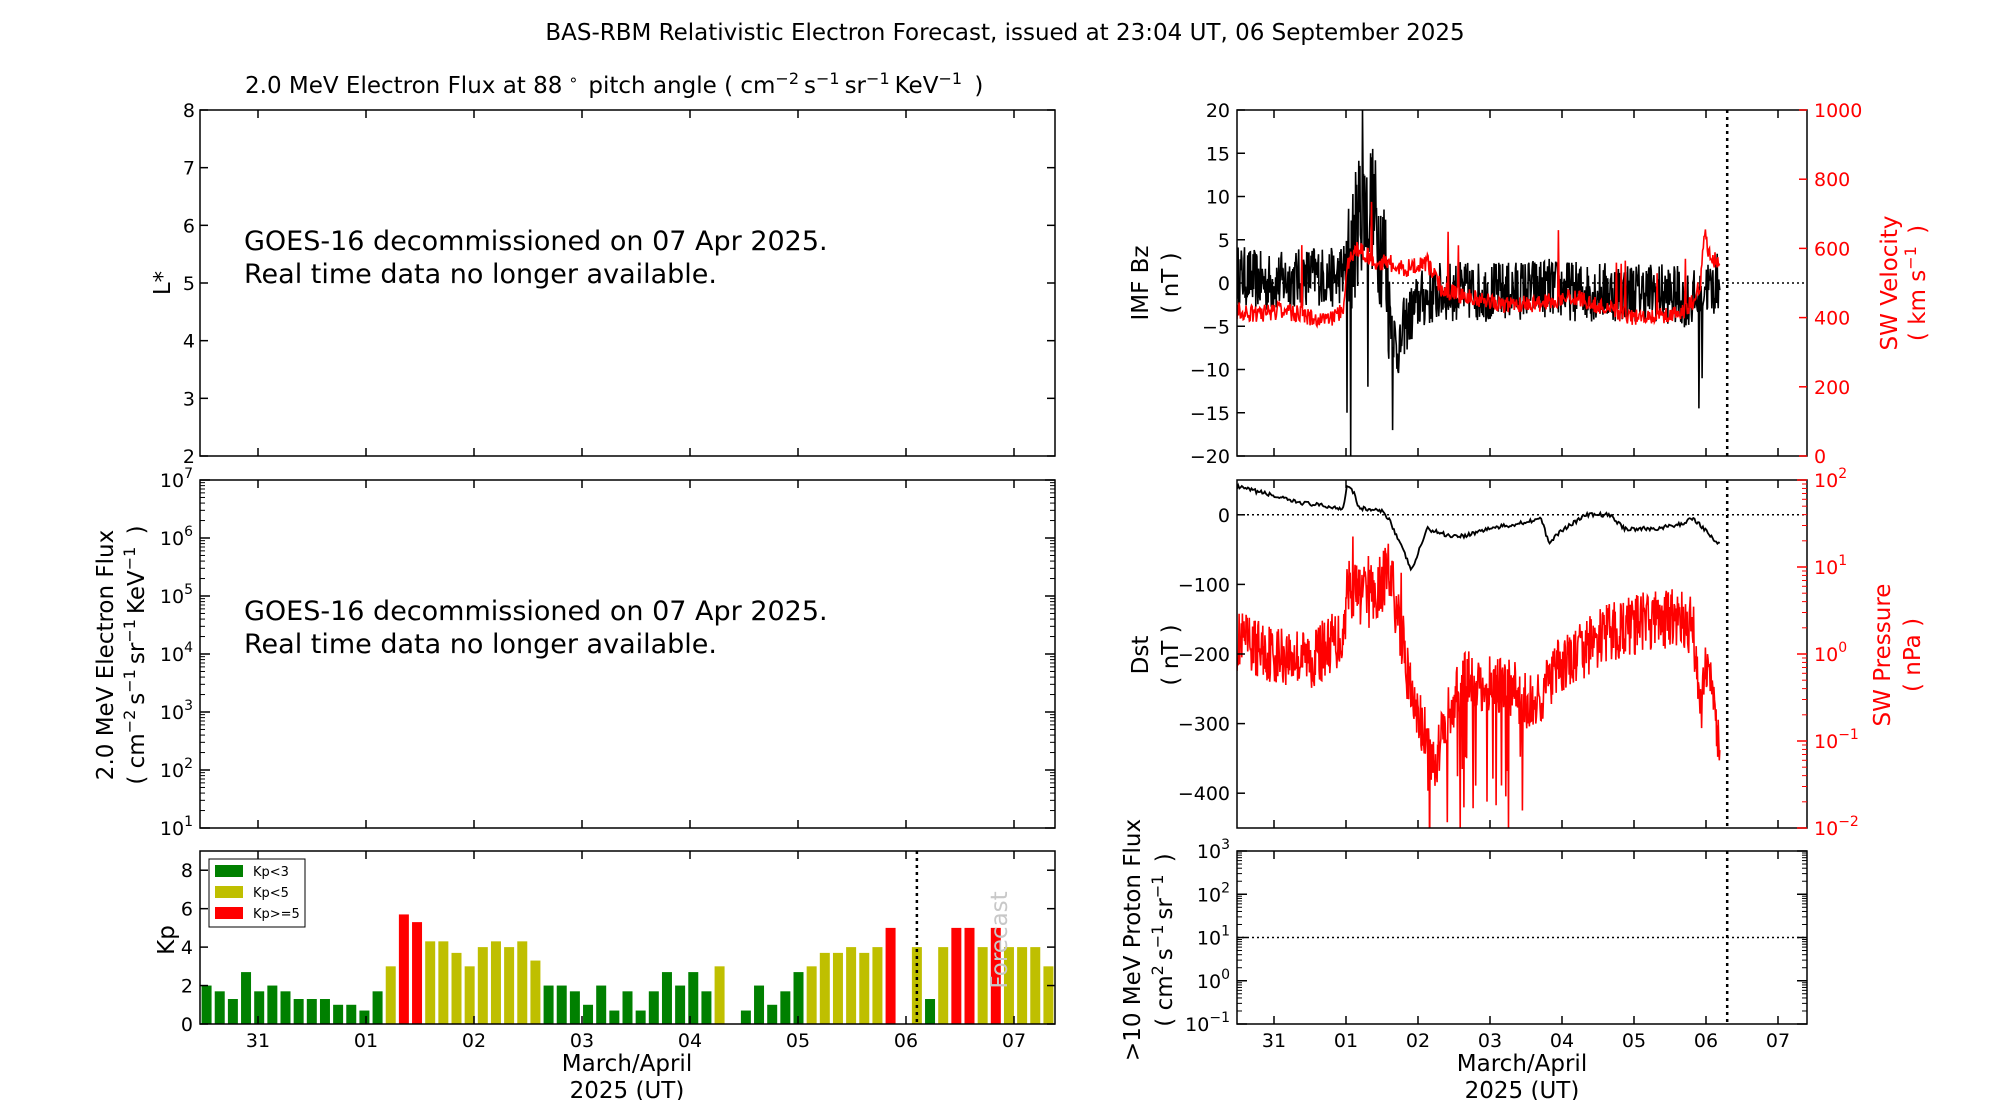 Image resolution: width=2000 pixels, height=1100 pixels. Describe the element at coordinates (1274, 1041) in the screenshot. I see `proton-x-tick-label: 31` at that location.